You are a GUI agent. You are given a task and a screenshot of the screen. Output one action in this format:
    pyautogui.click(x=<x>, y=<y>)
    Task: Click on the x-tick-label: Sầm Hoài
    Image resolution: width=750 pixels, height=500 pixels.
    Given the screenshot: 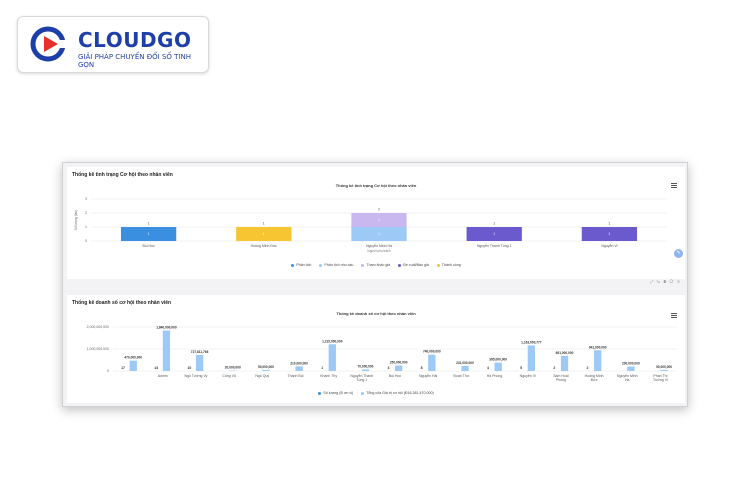 What is the action you would take?
    pyautogui.click(x=561, y=376)
    